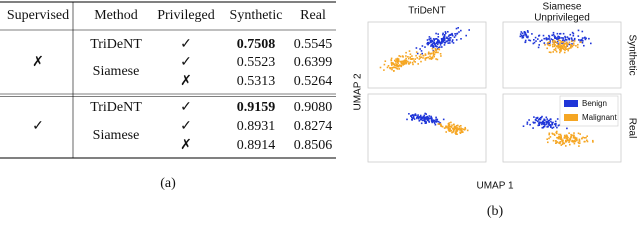 This screenshot has height=240, width=640. Describe the element at coordinates (256, 145) in the screenshot. I see `synthetic-cell: 0.8914` at that location.